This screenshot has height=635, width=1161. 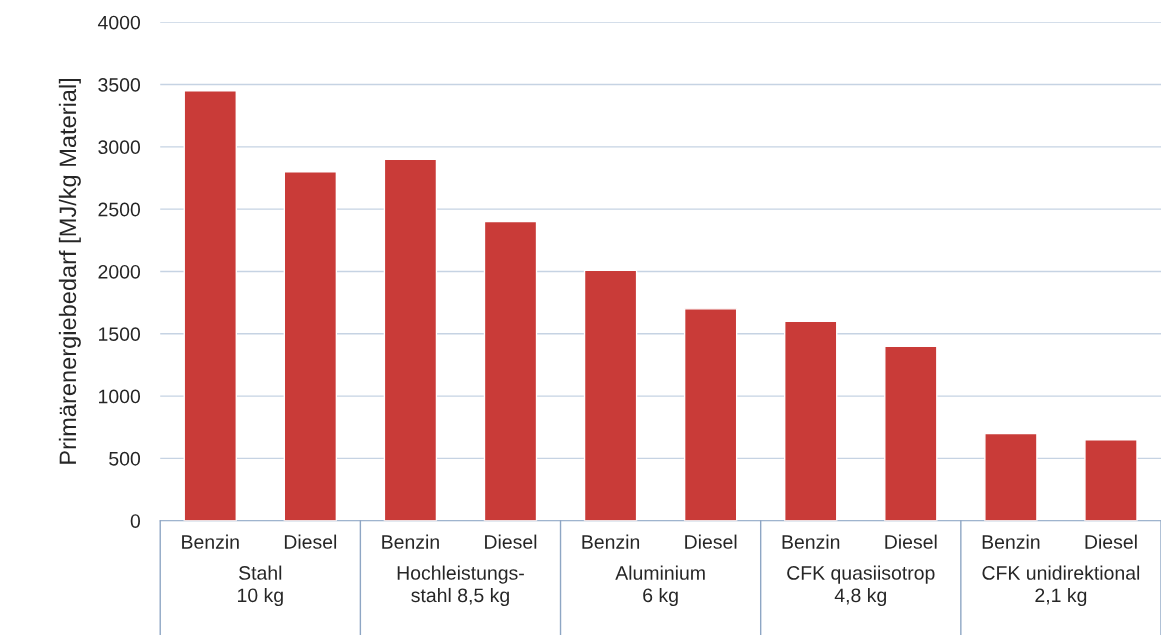 What do you see at coordinates (460, 586) in the screenshot?
I see `text: Hochleistungs- stahl 8,5 kg` at bounding box center [460, 586].